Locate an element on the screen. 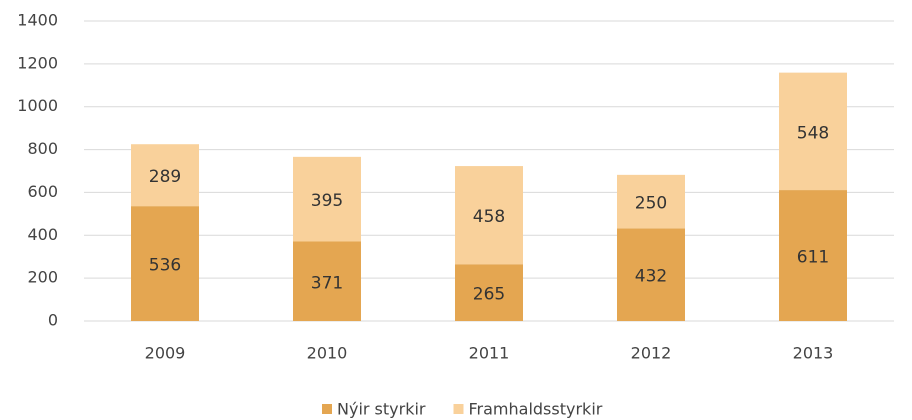  y-tick-label: 0 is located at coordinates (53, 320).